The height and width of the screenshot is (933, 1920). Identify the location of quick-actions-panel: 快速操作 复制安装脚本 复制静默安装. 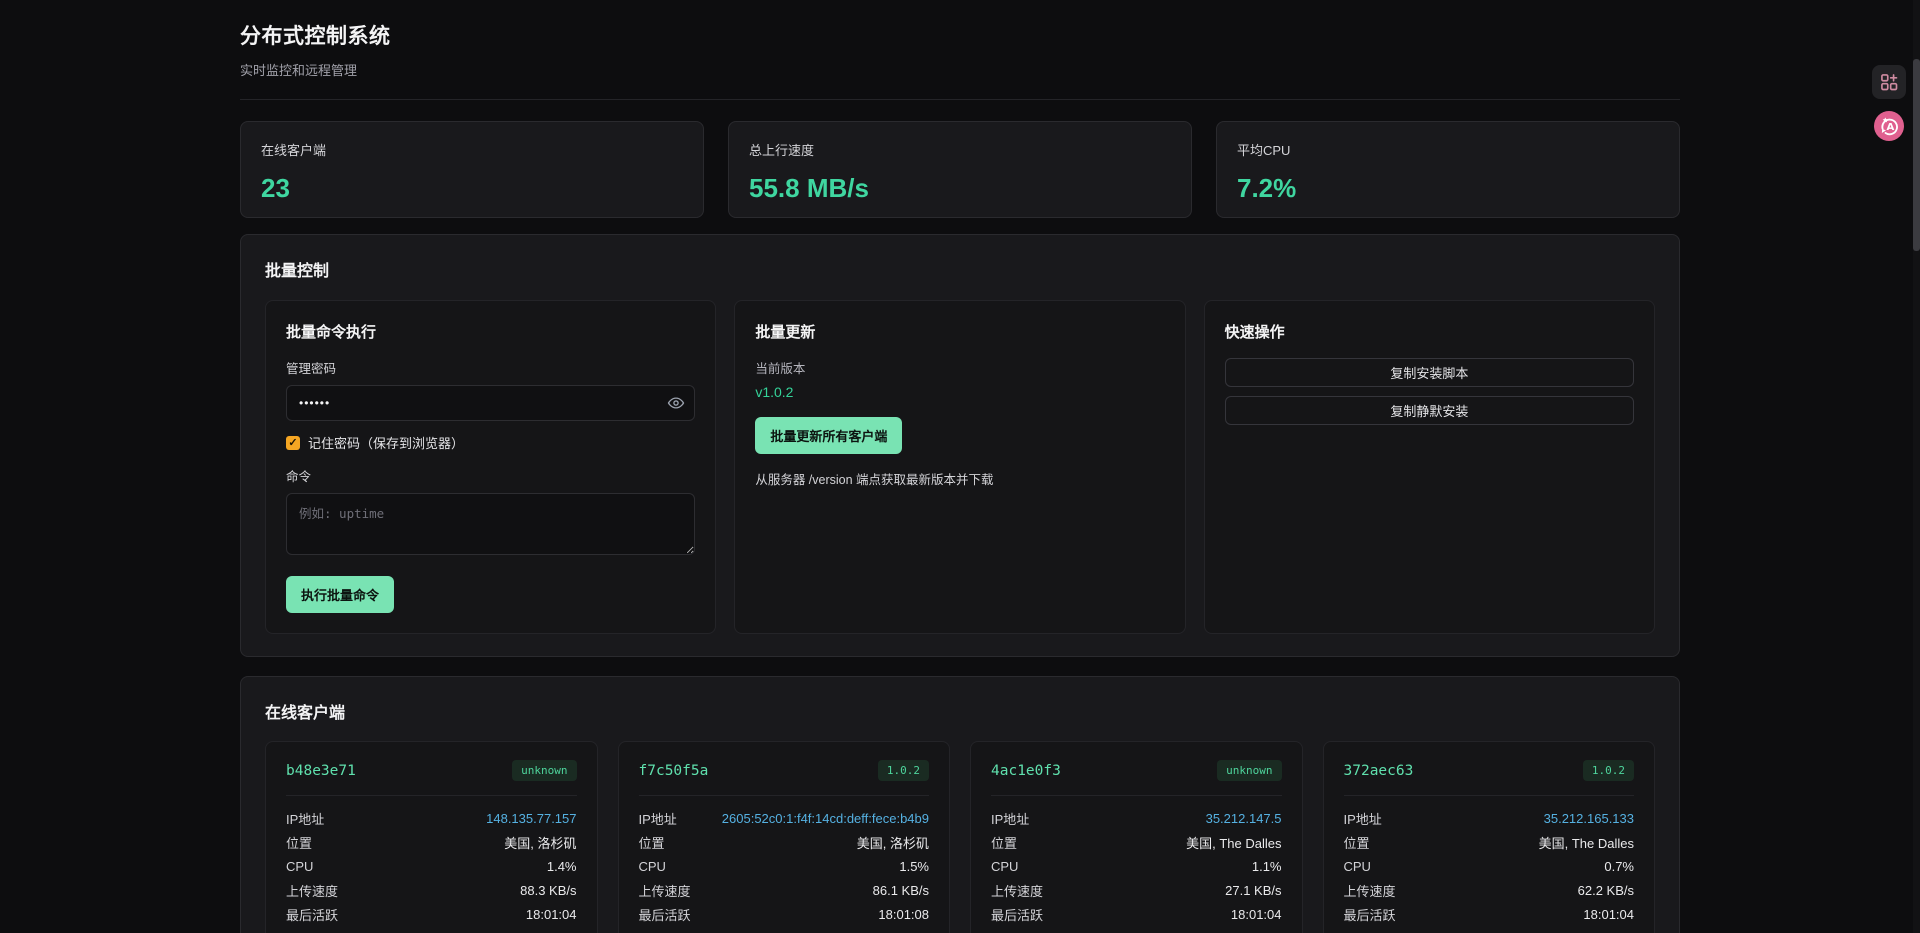
(1429, 467).